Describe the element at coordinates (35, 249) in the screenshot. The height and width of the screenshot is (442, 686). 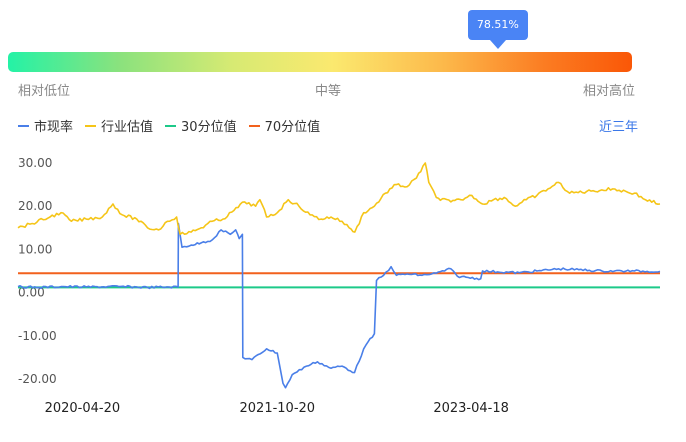
I see `y-tick-label: 10.00` at that location.